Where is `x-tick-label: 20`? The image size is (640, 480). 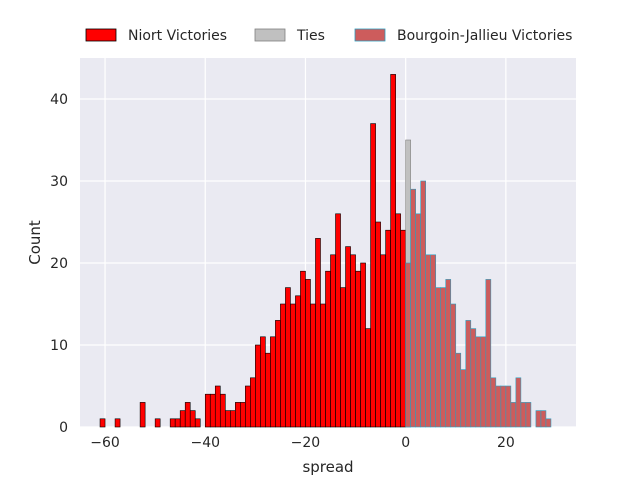
x-tick-label: 20 is located at coordinates (506, 443).